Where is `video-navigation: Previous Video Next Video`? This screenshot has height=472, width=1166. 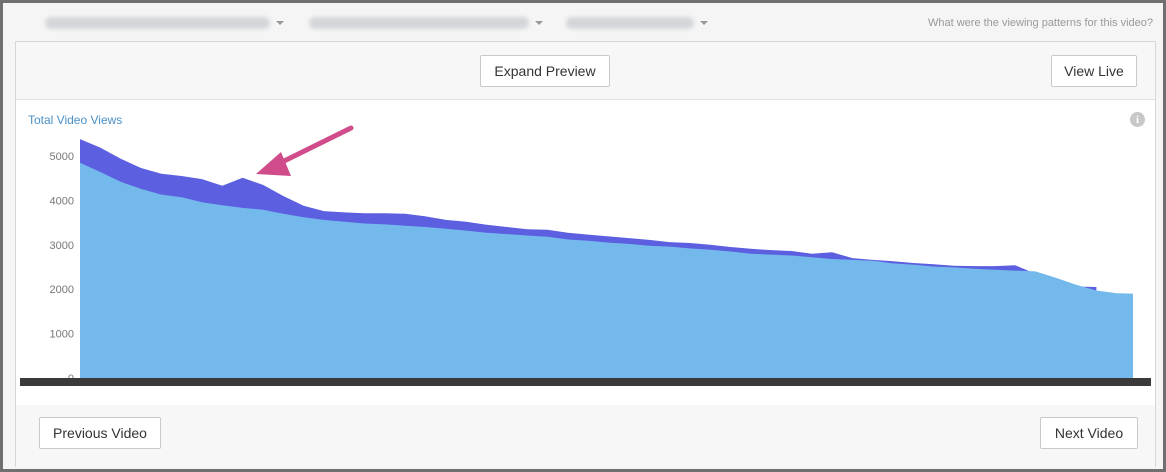
video-navigation: Previous Video Next Video is located at coordinates (585, 436).